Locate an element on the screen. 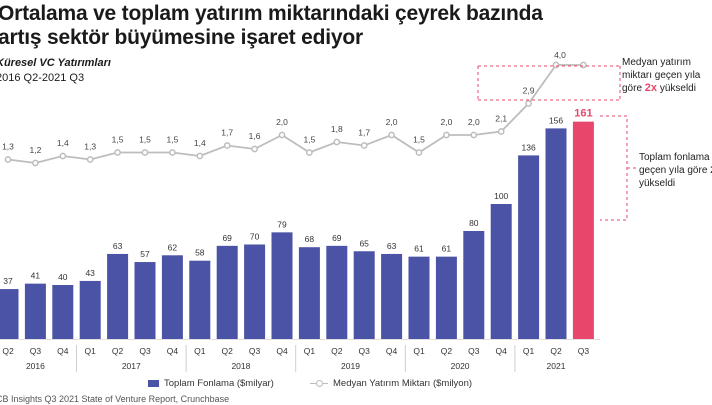  x-tick-label-11: Q1 is located at coordinates (310, 351).